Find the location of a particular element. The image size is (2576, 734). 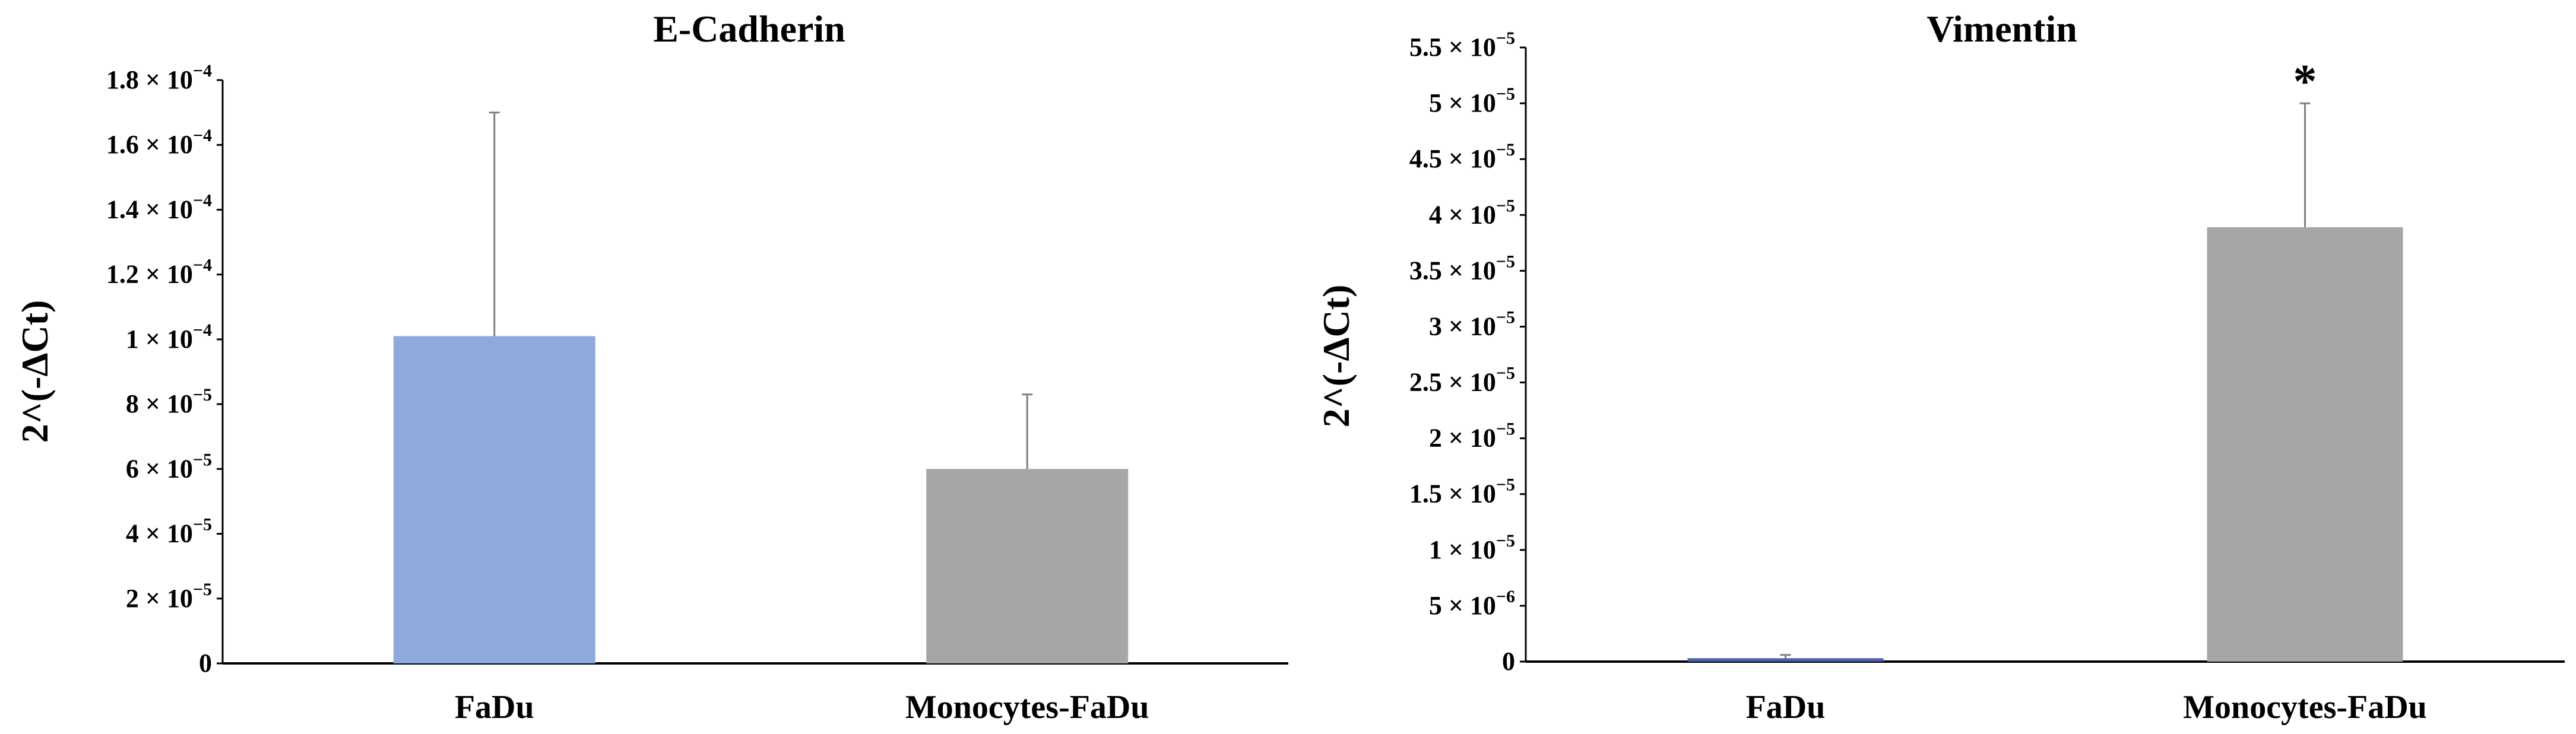

y-tick-label: 1 × 10⁻⁴ is located at coordinates (169, 337).